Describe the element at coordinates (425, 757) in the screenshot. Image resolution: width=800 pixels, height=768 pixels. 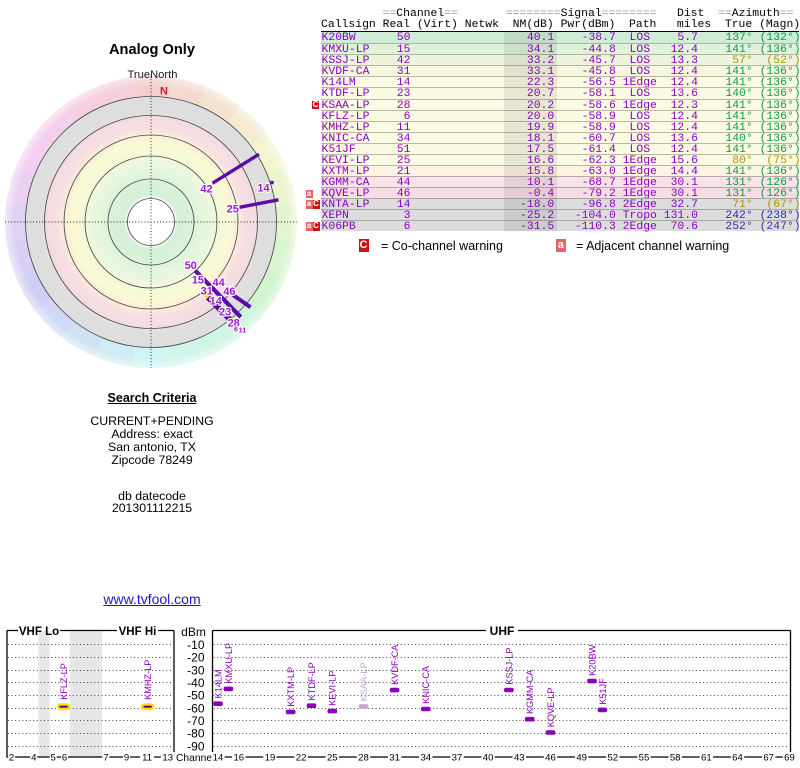
I see `svg-text: 34` at that location.